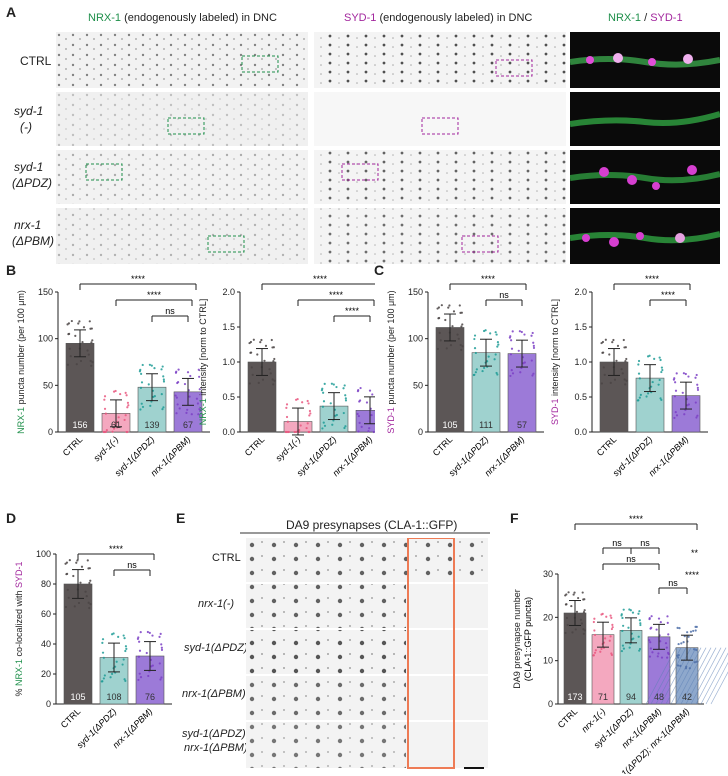  Describe the element at coordinates (116, 425) in the screenshot. I see `n-label: 61` at that location.